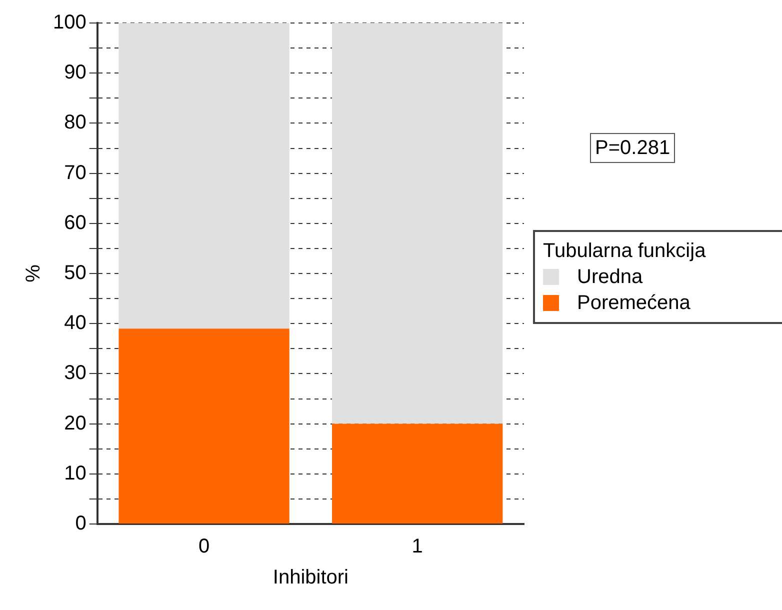 The height and width of the screenshot is (610, 782). What do you see at coordinates (75, 73) in the screenshot?
I see `y-tick-label: 90` at bounding box center [75, 73].